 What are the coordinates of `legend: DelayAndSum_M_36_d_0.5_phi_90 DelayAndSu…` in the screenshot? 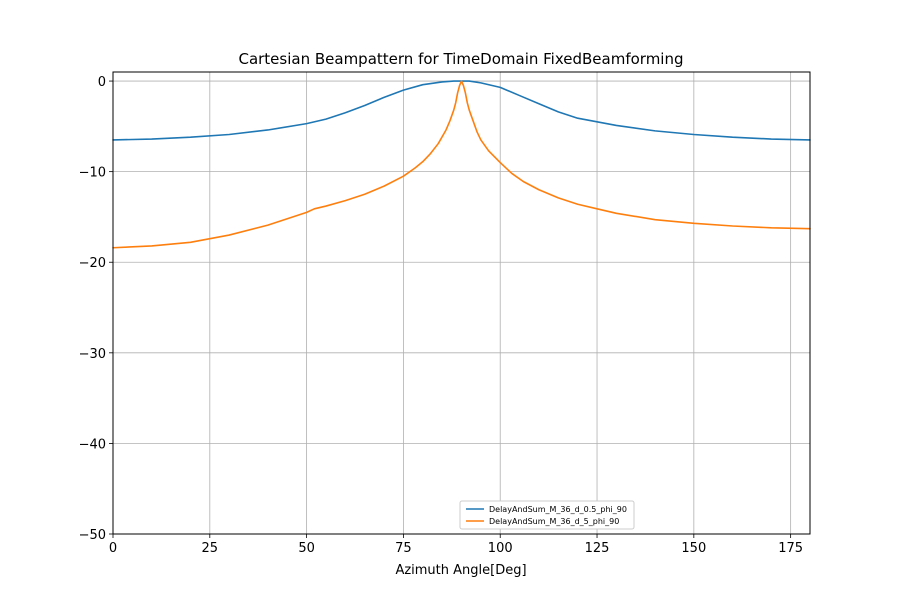 It's located at (547, 515).